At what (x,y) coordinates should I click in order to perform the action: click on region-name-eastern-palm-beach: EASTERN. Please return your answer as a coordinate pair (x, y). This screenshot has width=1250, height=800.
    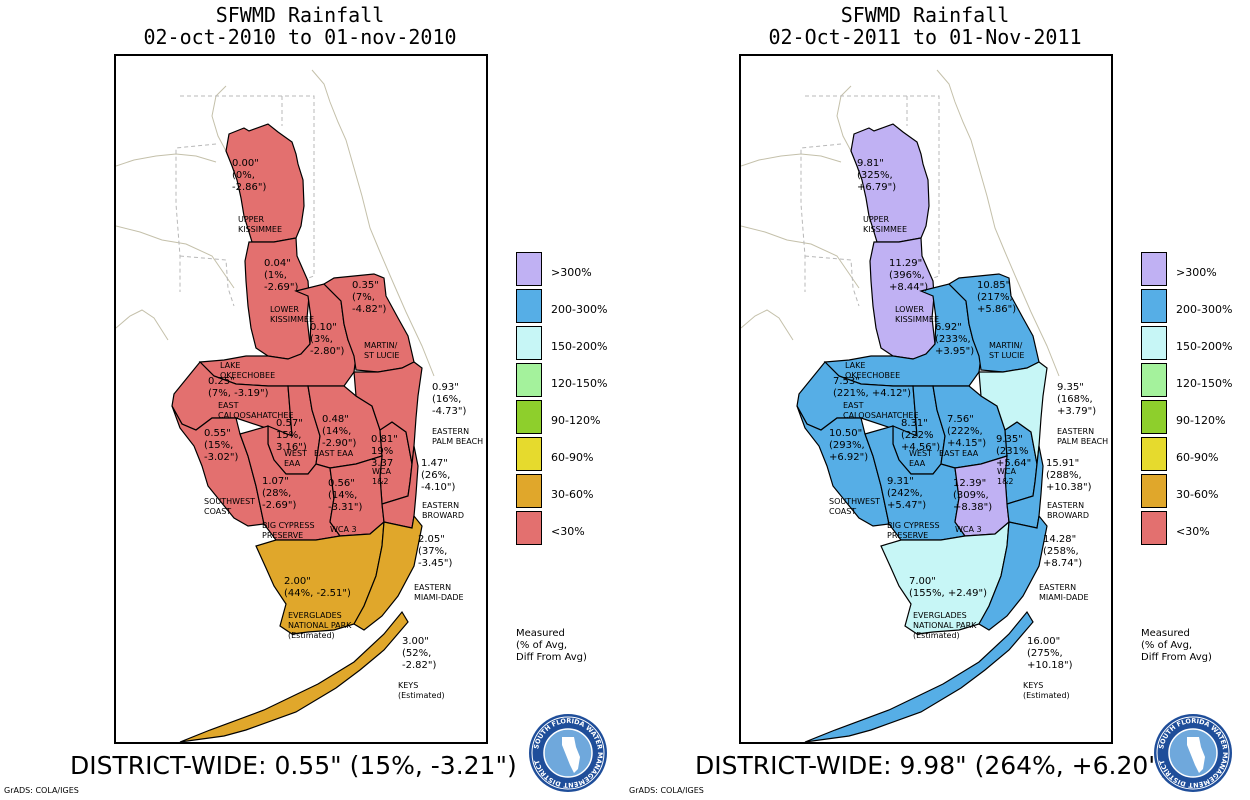
    Looking at the image, I should click on (450, 431).